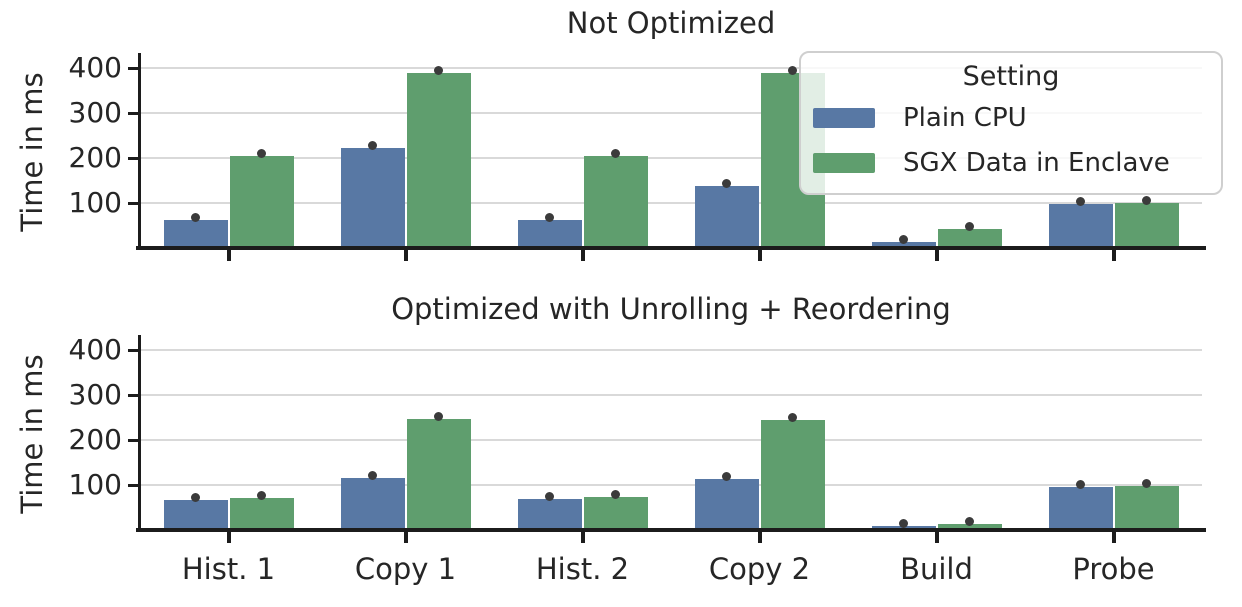 This screenshot has width=1242, height=607. Describe the element at coordinates (228, 569) in the screenshot. I see `x-category-label-hist-1: Hist. 1` at that location.